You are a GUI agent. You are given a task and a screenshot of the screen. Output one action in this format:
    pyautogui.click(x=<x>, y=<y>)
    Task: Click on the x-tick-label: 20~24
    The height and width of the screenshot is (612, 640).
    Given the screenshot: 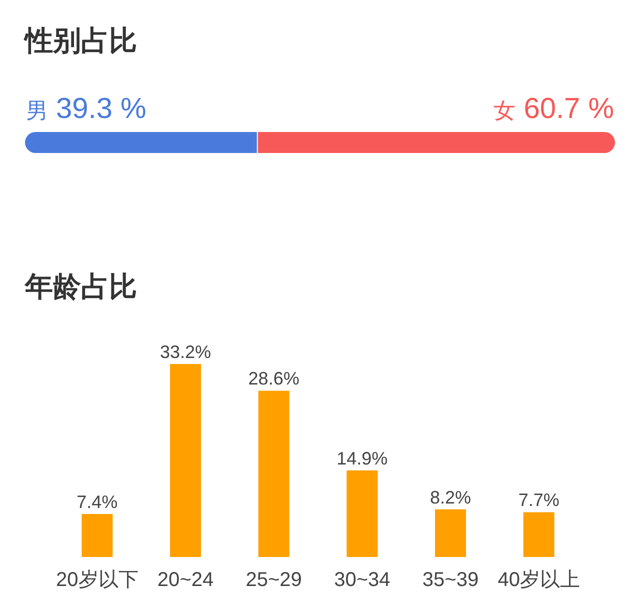 What is the action you would take?
    pyautogui.click(x=185, y=580)
    